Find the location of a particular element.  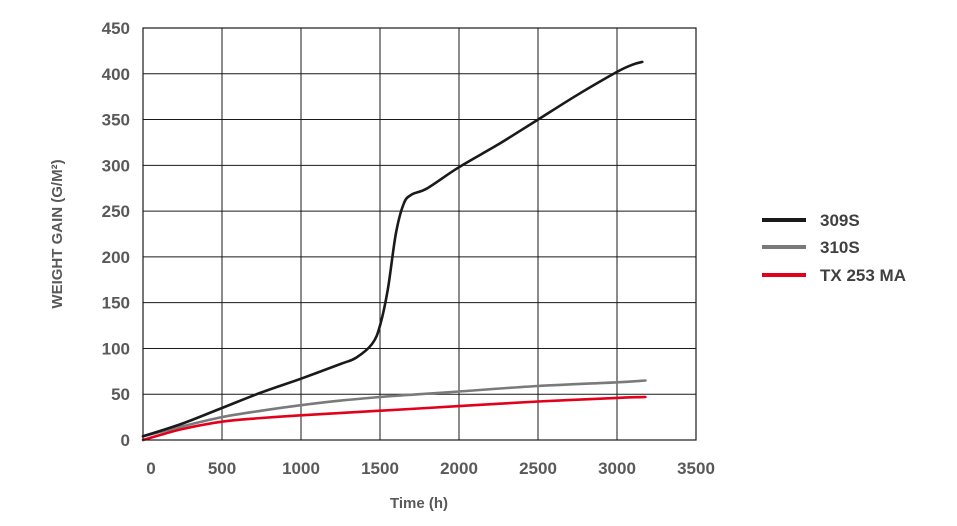

y-tick-label: 150 is located at coordinates (116, 303).